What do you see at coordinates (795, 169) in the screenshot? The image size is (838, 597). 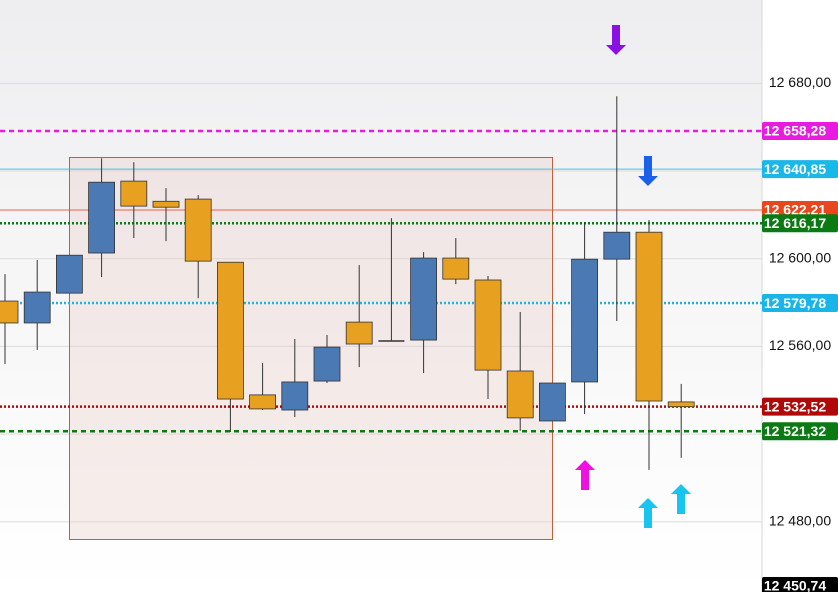 I see `price-label: 12 640,85` at bounding box center [795, 169].